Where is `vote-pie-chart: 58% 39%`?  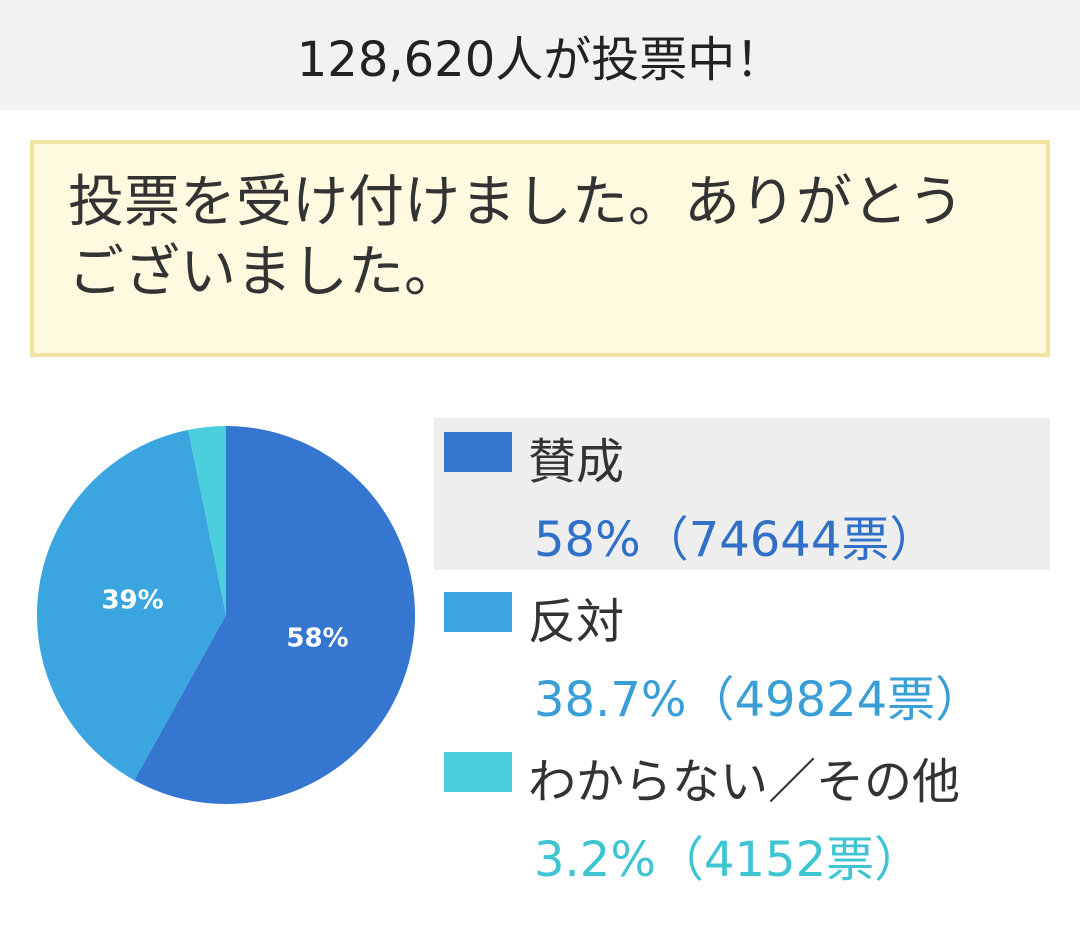
vote-pie-chart: 58% 39% is located at coordinates (226, 615).